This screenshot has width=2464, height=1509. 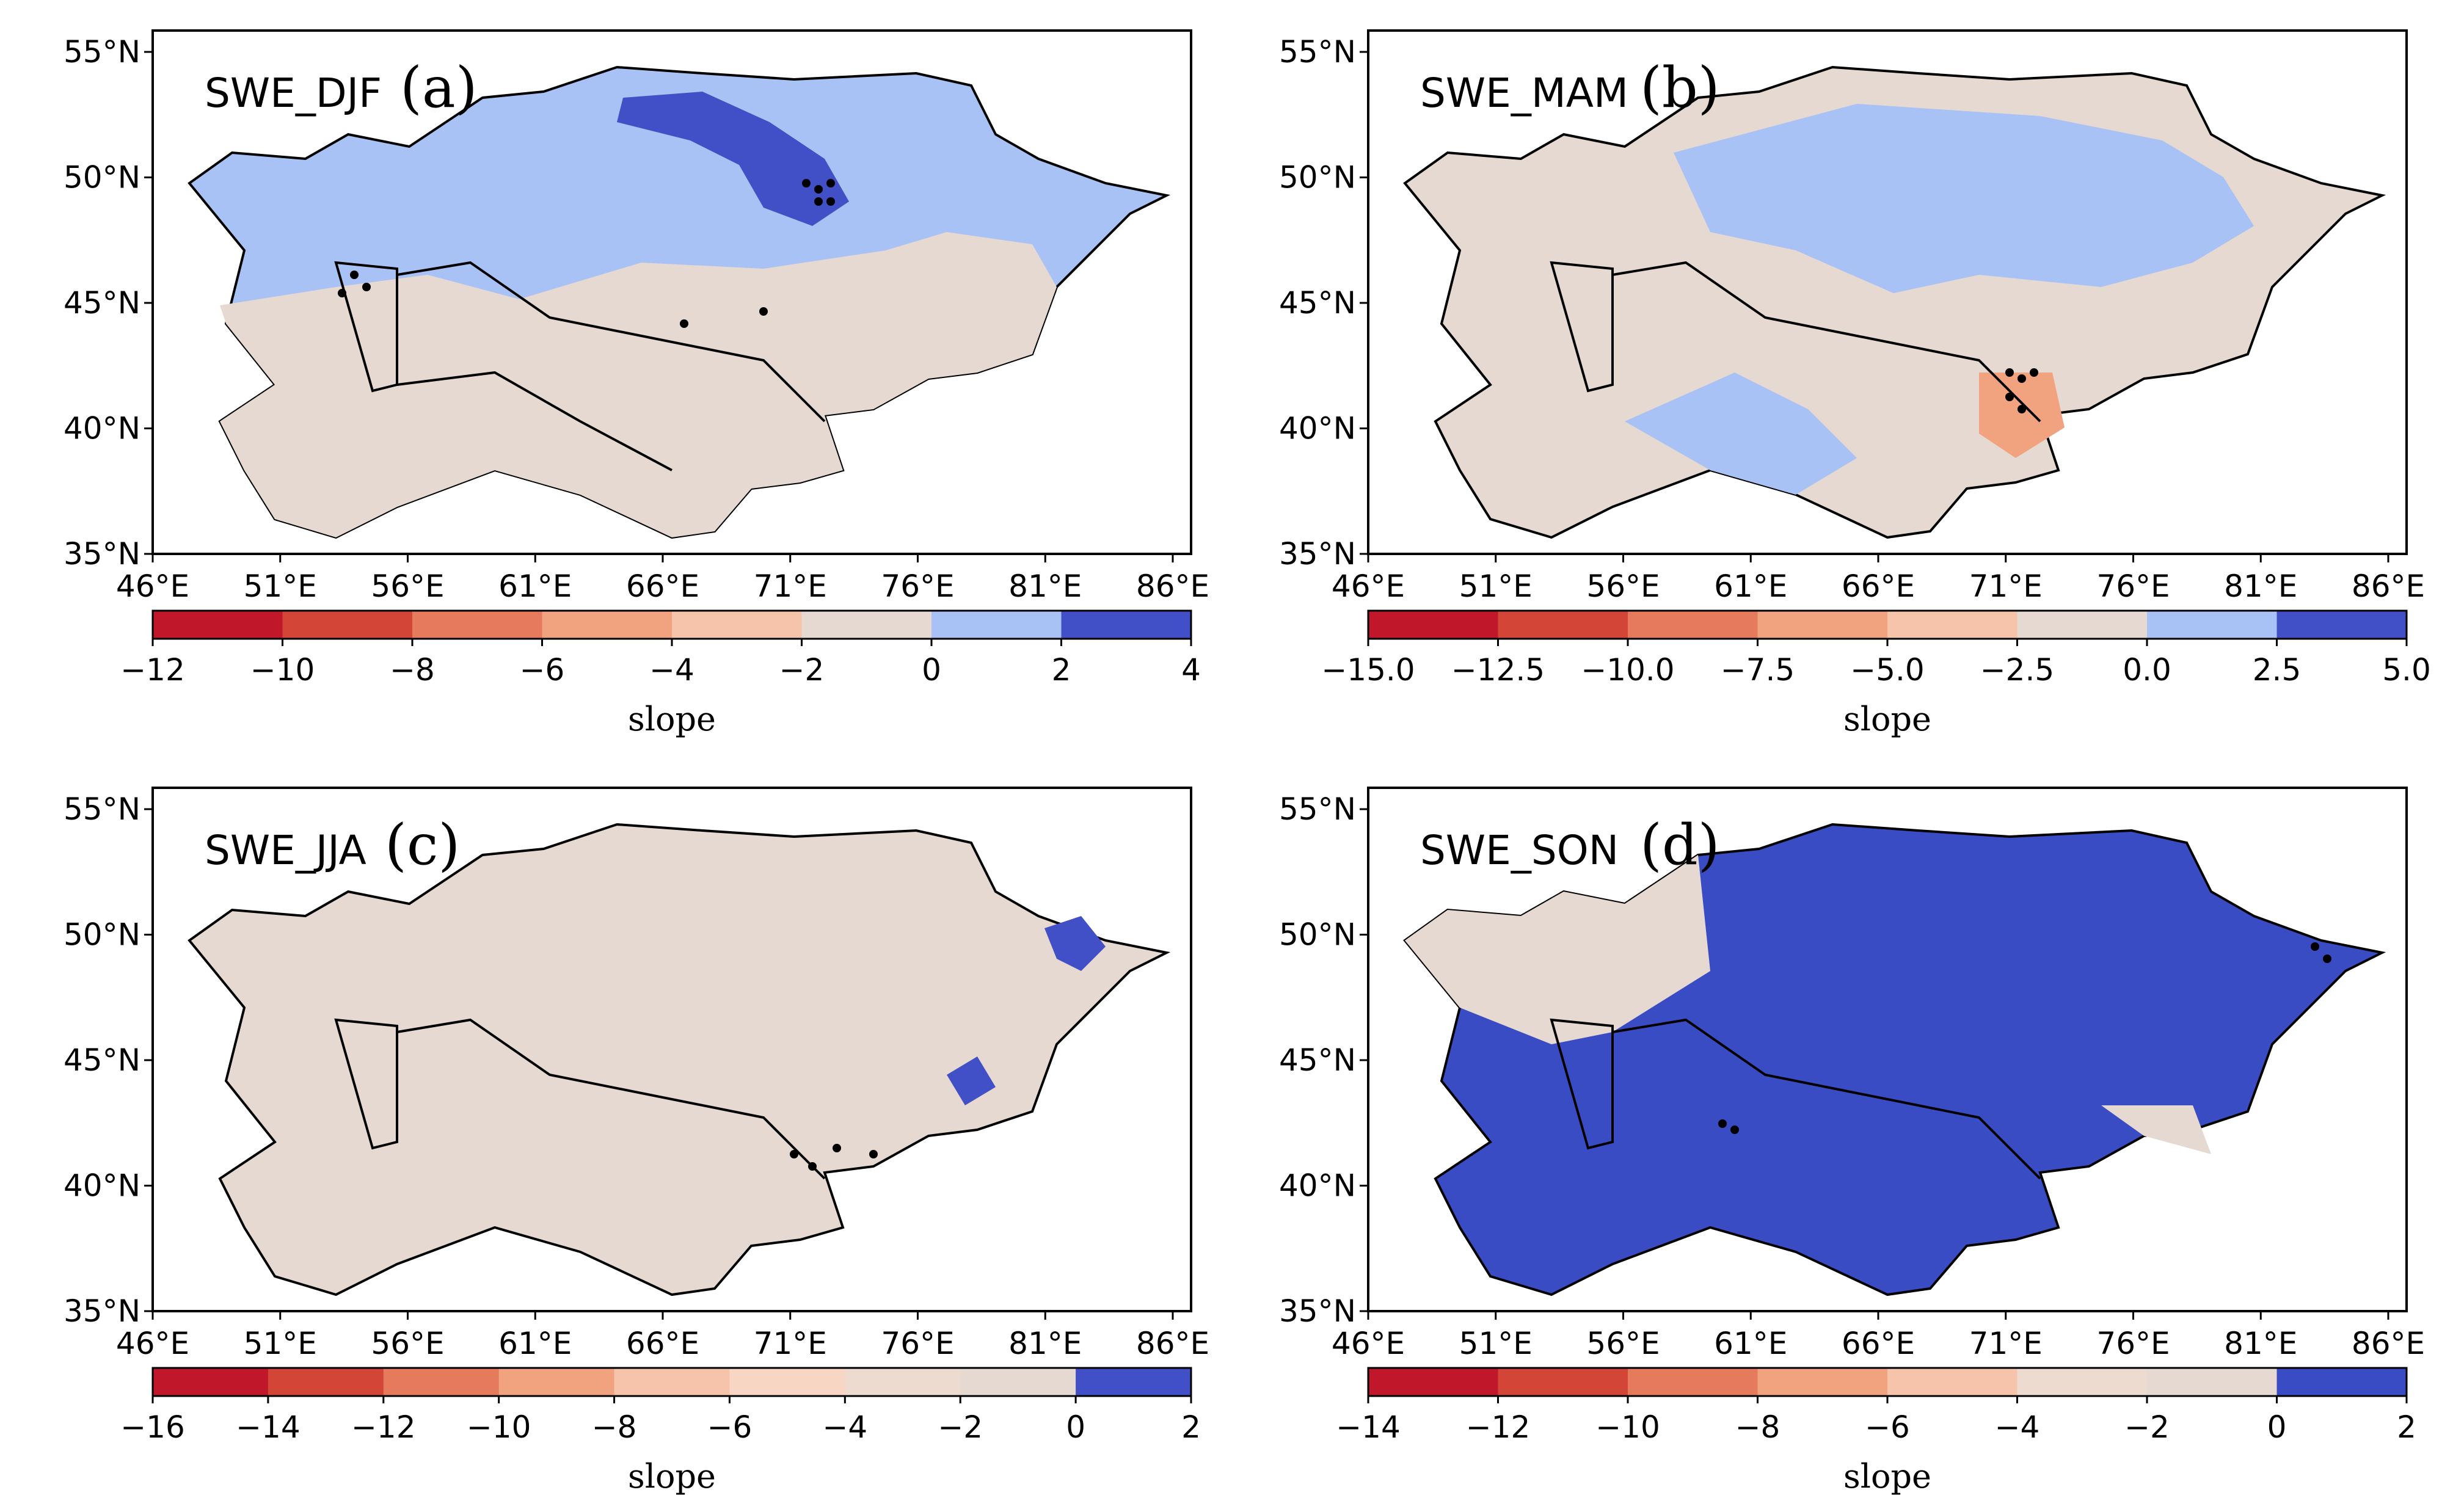 I want to click on colorbar-tick-label: −10.0, so click(x=1628, y=670).